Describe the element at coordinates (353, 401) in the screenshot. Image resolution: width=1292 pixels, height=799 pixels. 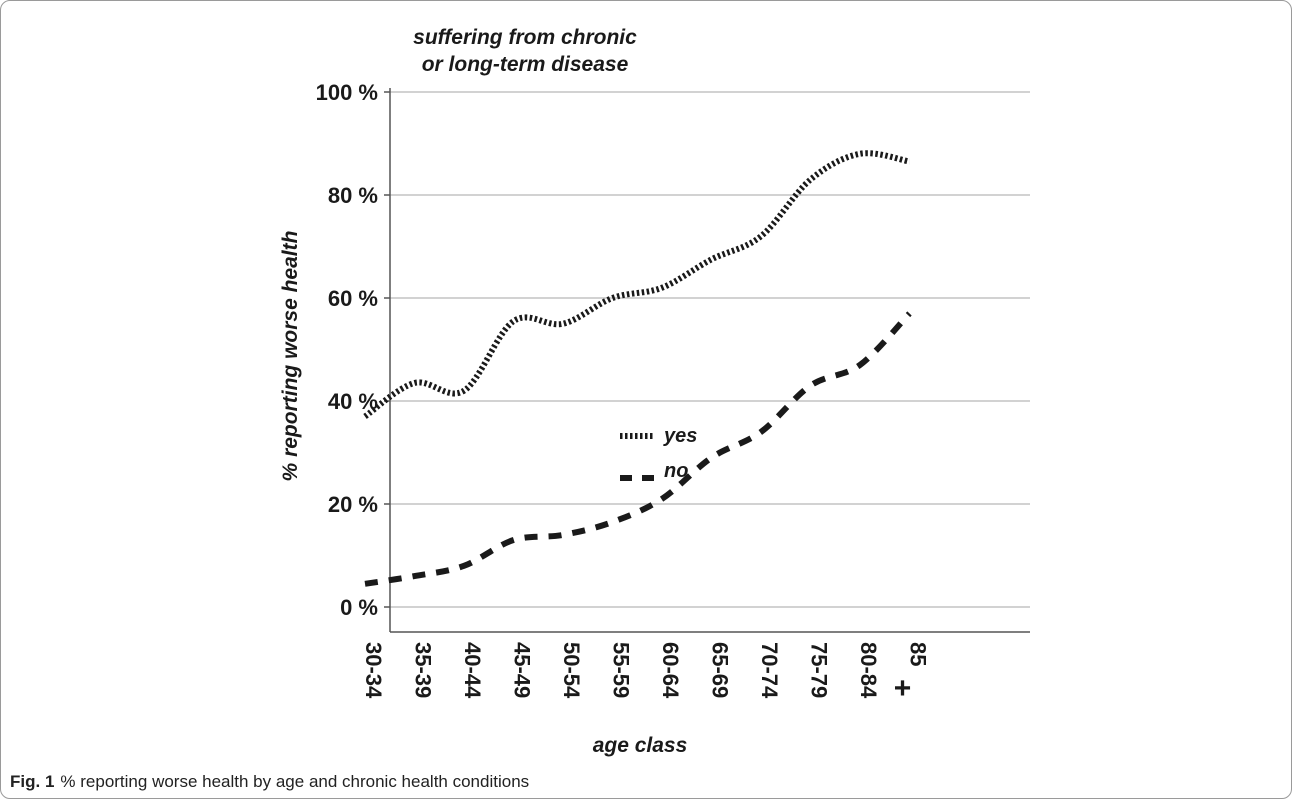
I see `y-tick-label: 40 %` at that location.